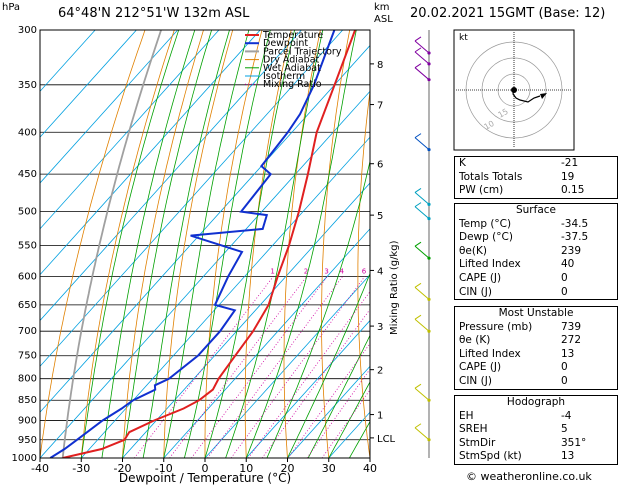  What do you see at coordinates (27, 331) in the screenshot?
I see `pressure-tick-label: 700` at bounding box center [27, 331].